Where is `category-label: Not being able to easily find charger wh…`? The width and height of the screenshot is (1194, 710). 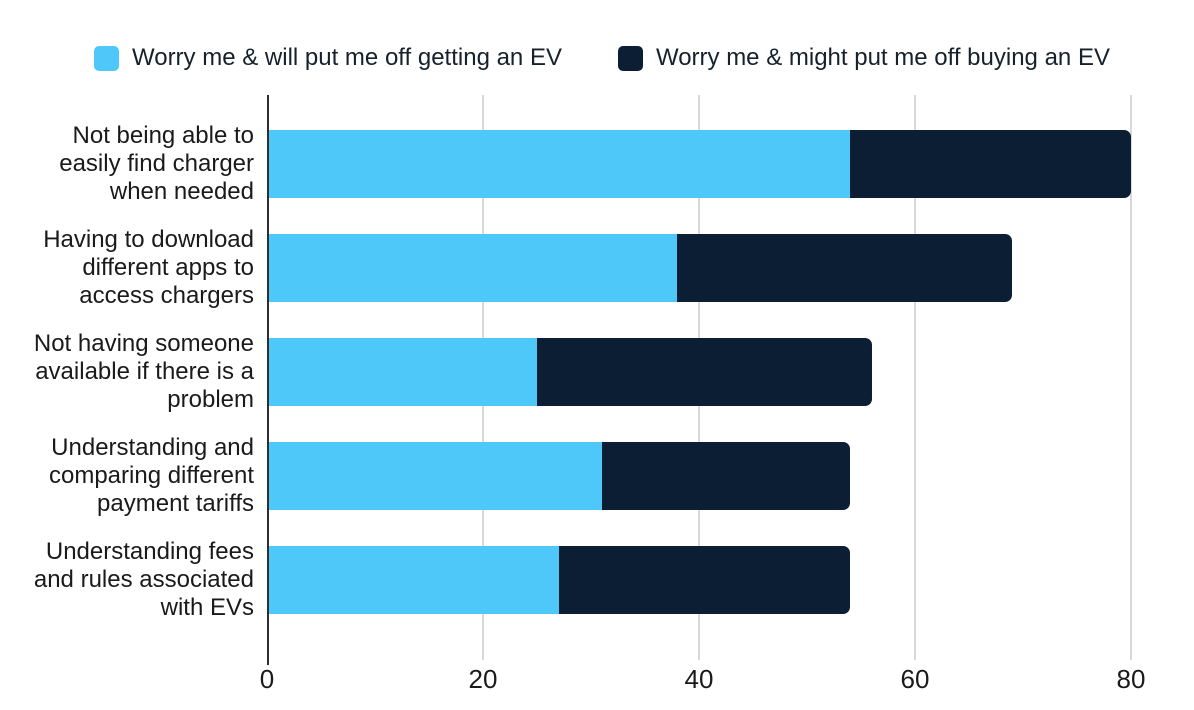
category-label: Not being able to easily find charger wh… is located at coordinates (156, 163).